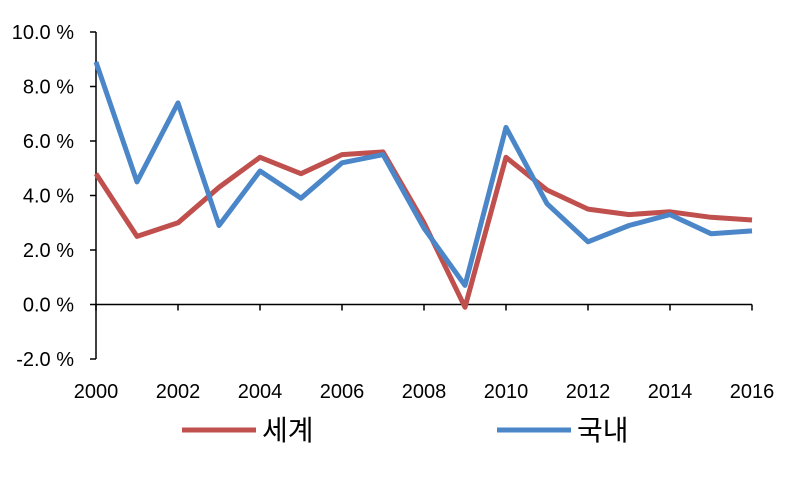 The width and height of the screenshot is (800, 480). Describe the element at coordinates (96, 392) in the screenshot. I see `x-tick-label: 2000` at that location.